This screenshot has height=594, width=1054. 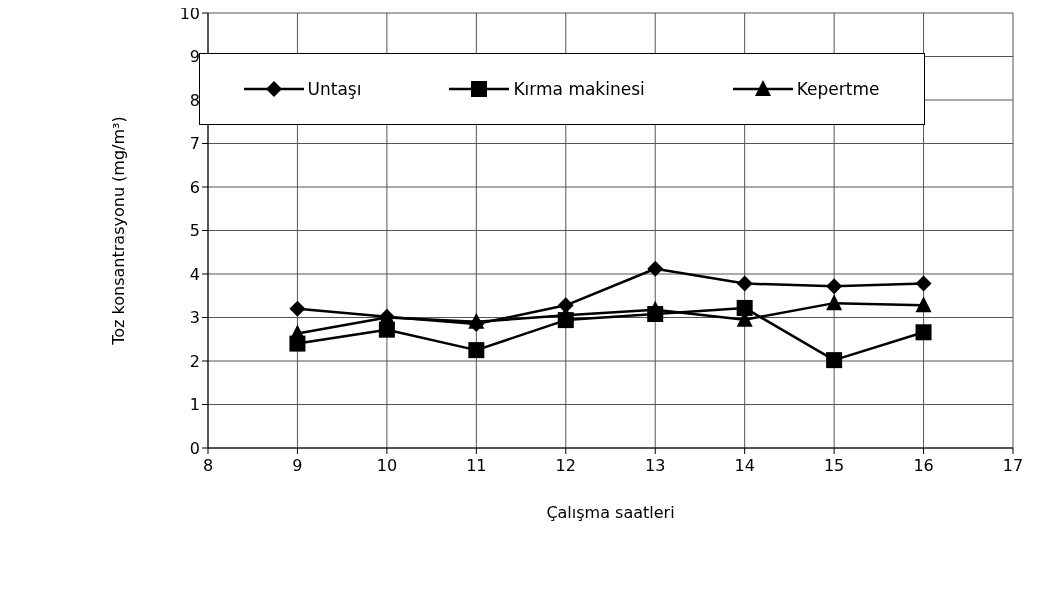 What do you see at coordinates (194, 405) in the screenshot?
I see `y-tick-label: 1` at bounding box center [194, 405].